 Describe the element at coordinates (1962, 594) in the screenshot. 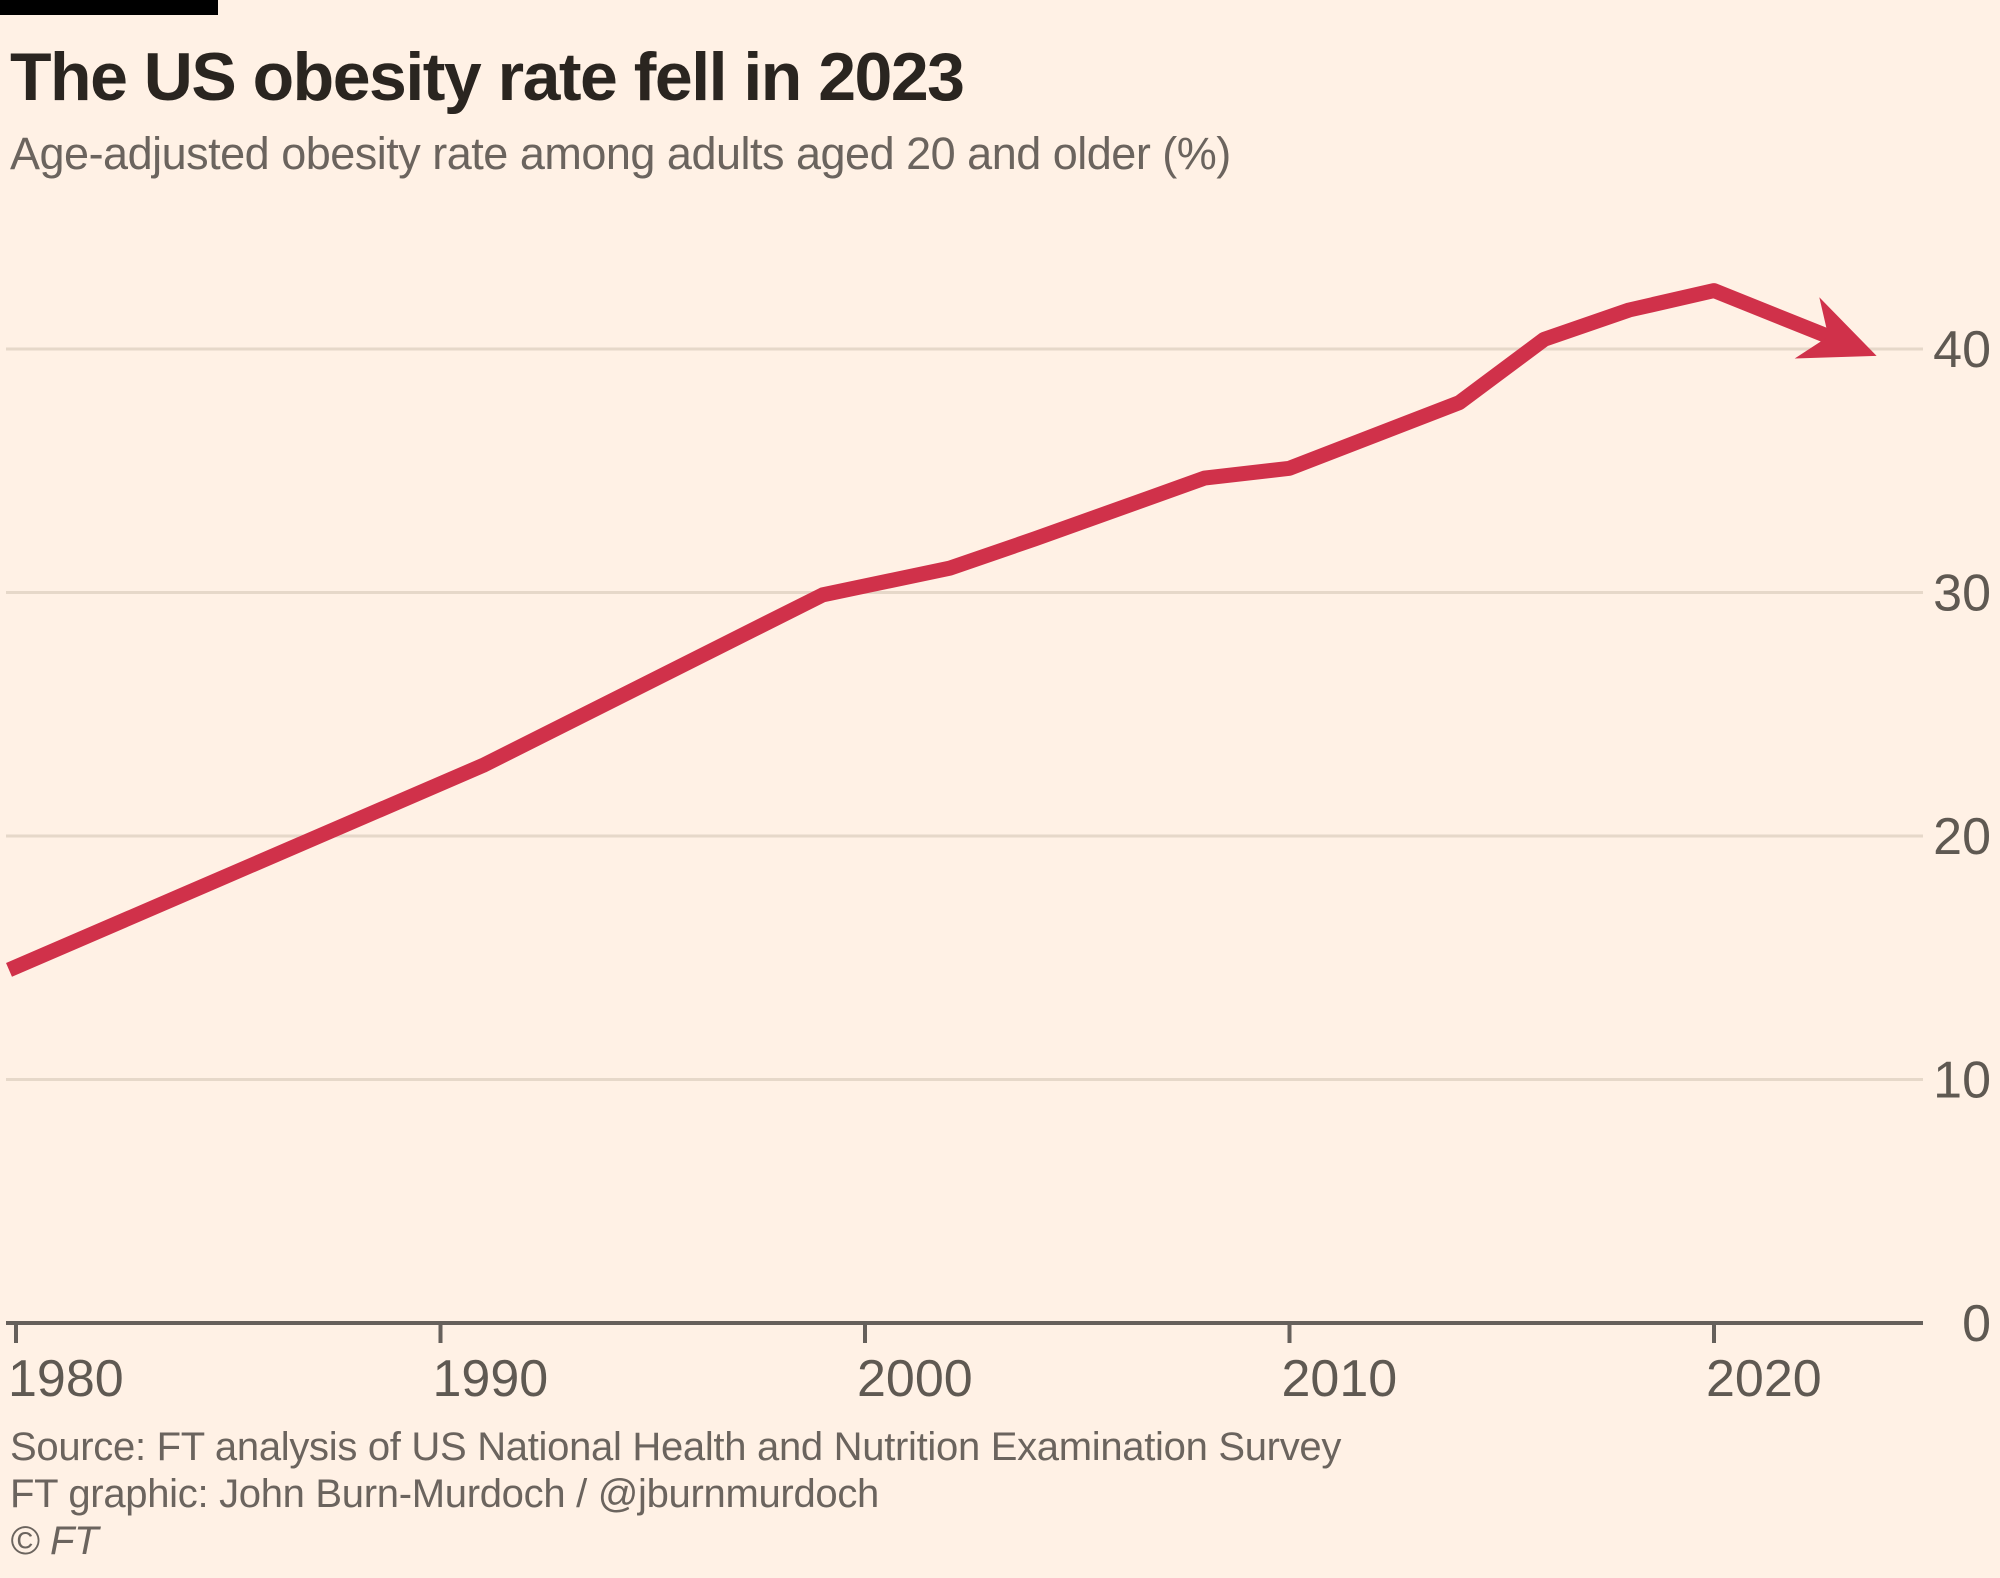

I see `y-tick-label-30: 30` at that location.